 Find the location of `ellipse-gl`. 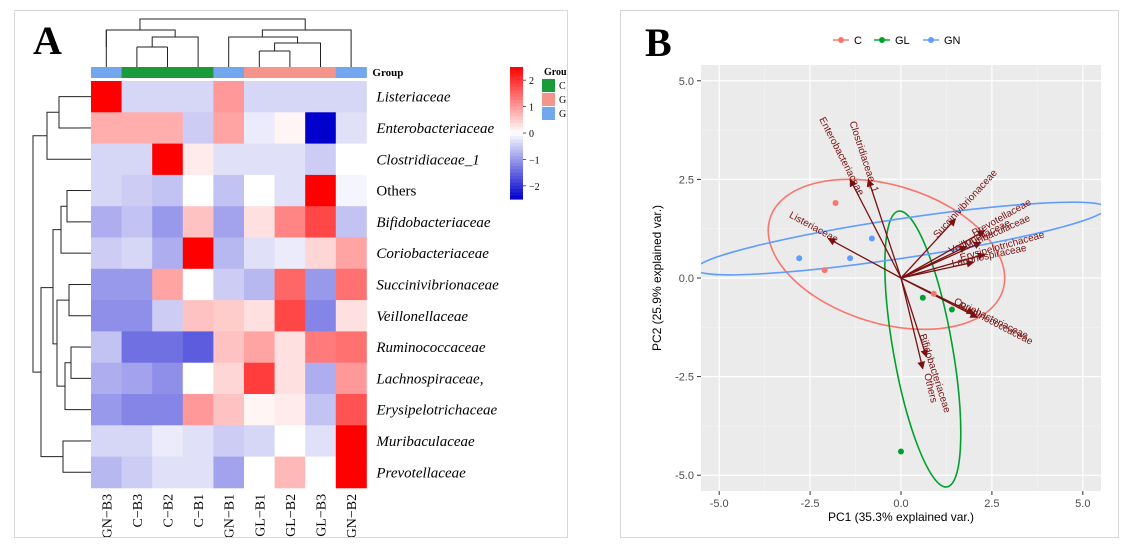

ellipse-gl is located at coordinates (923, 349).